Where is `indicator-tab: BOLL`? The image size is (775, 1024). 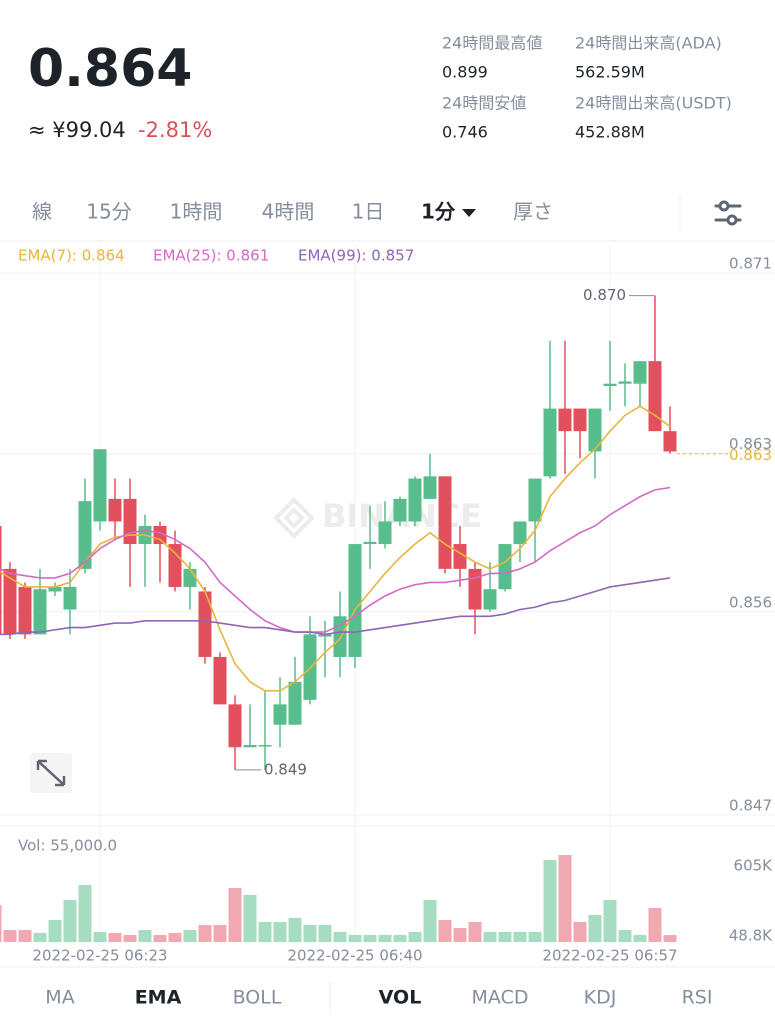 indicator-tab: BOLL is located at coordinates (257, 998).